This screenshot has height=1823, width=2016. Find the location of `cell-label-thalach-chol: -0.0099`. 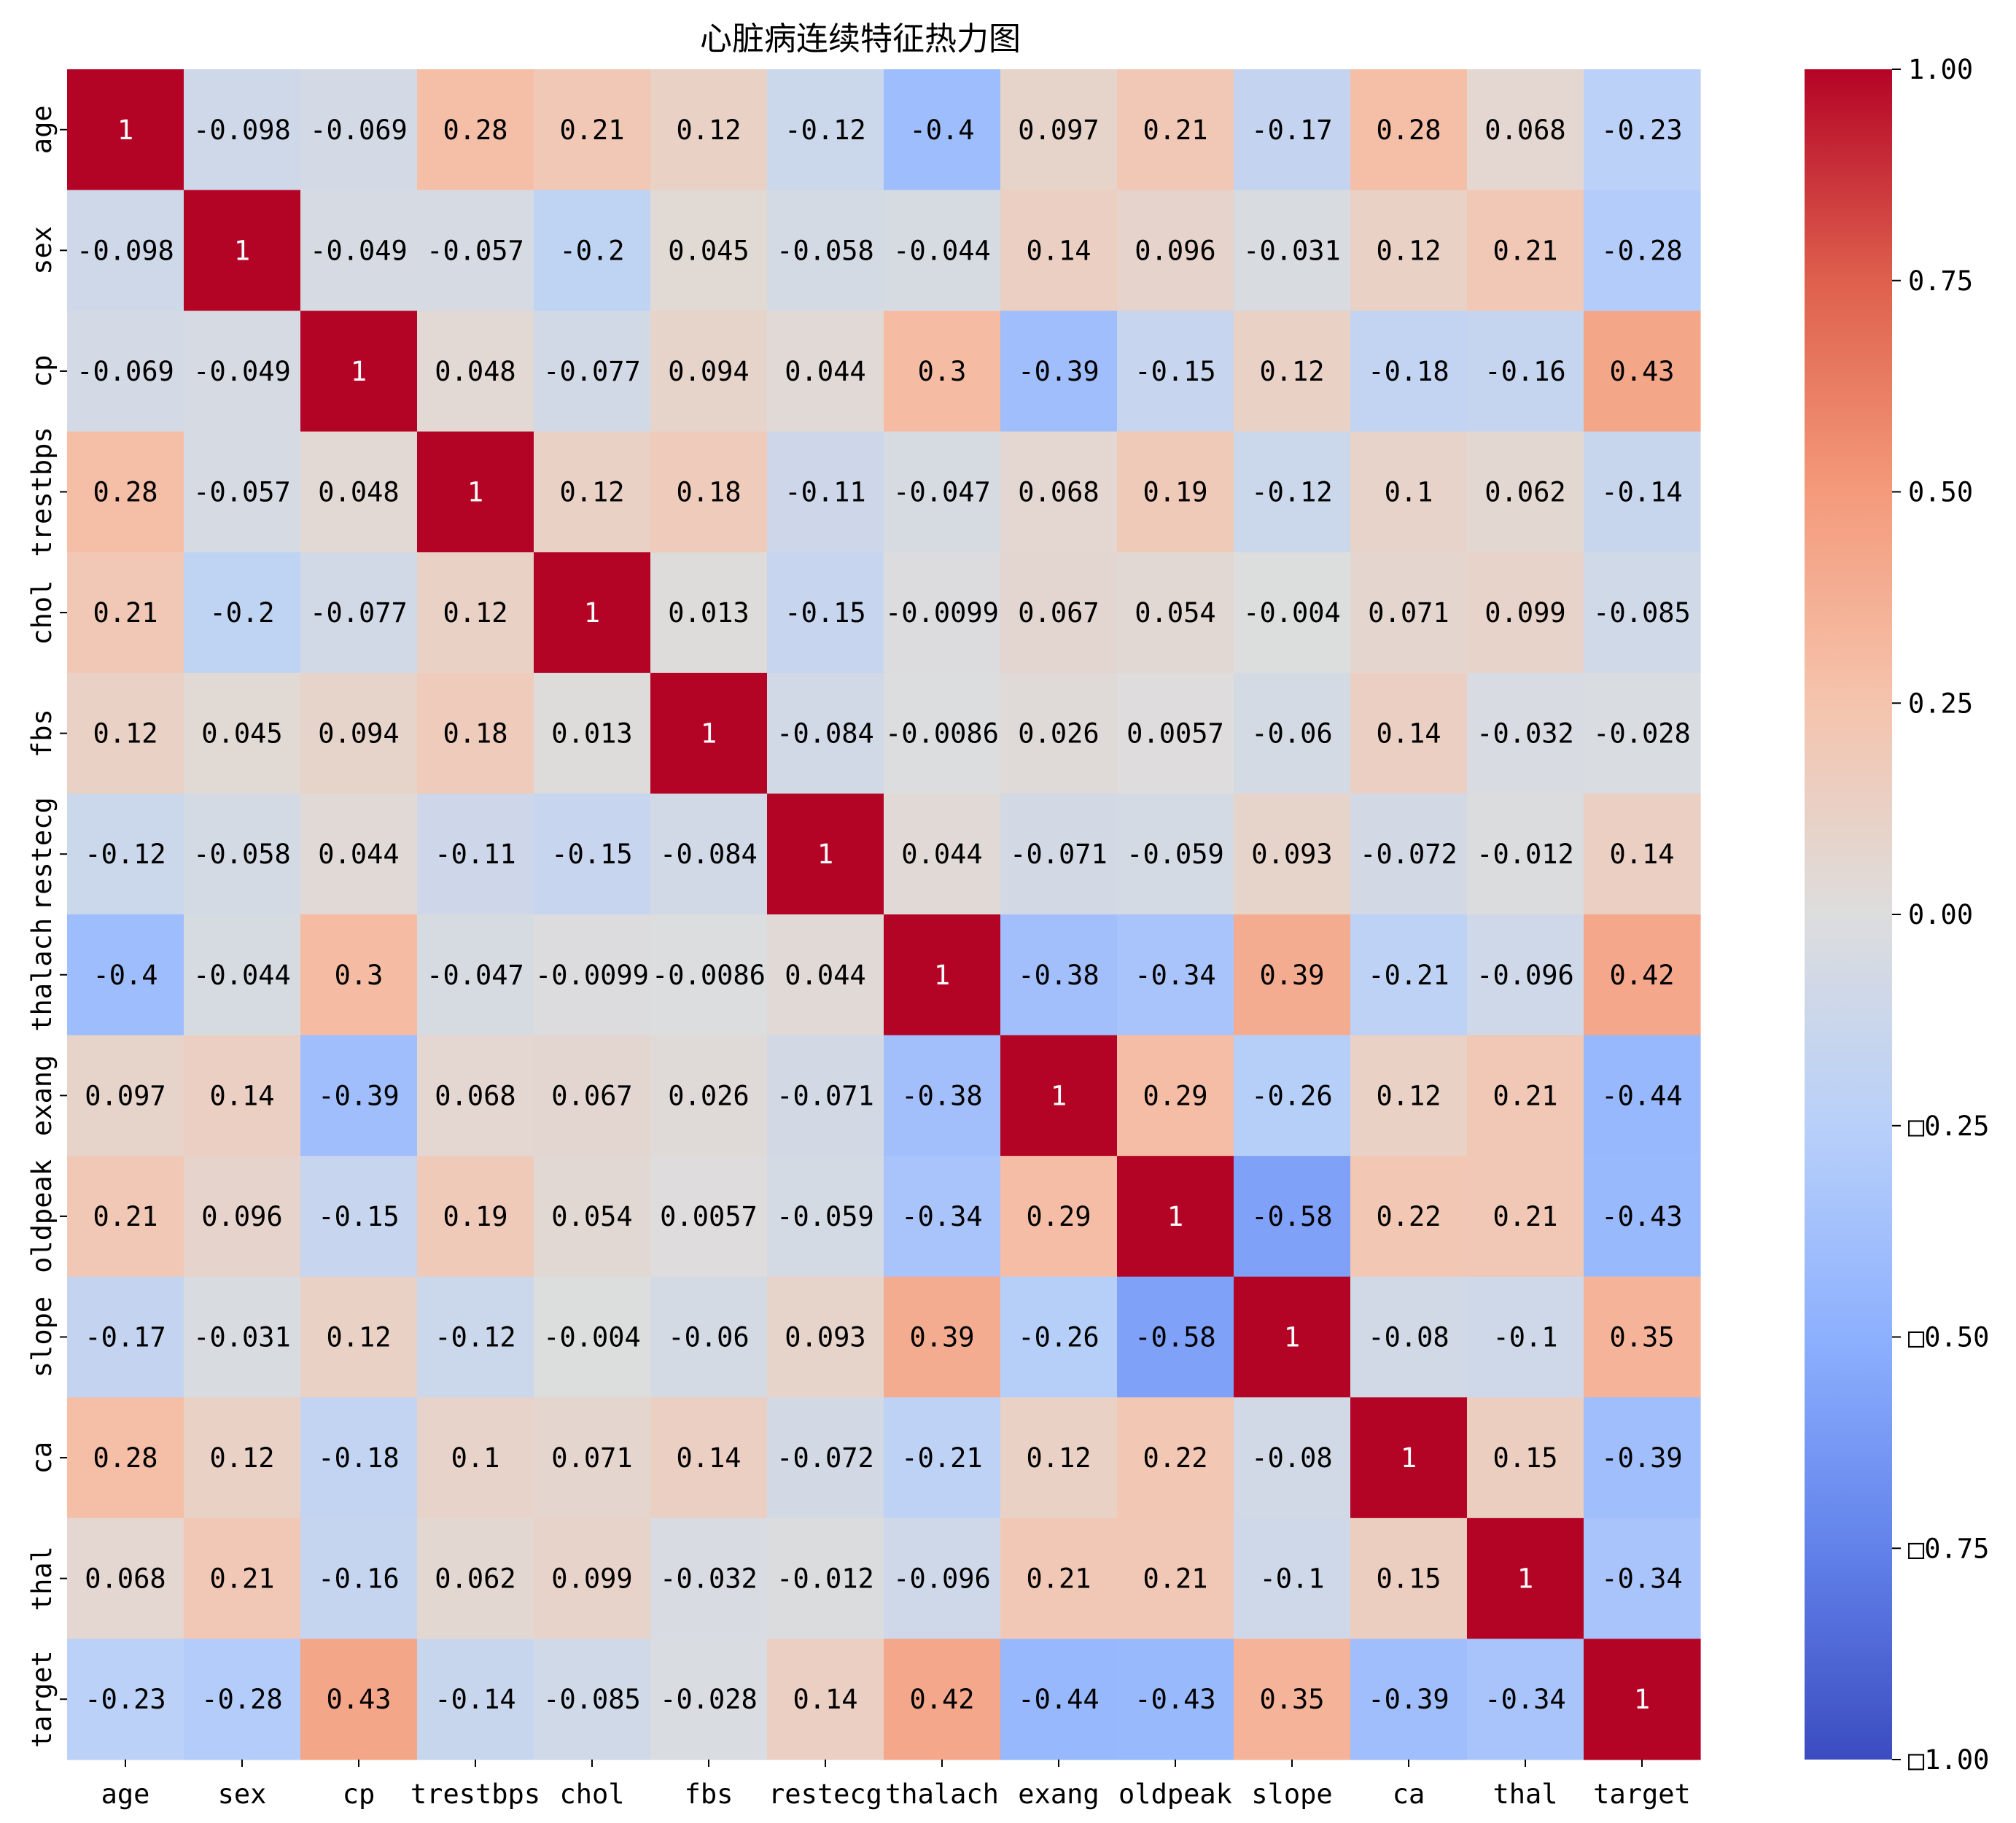

cell-label-thalach-chol: -0.0099 is located at coordinates (592, 975).